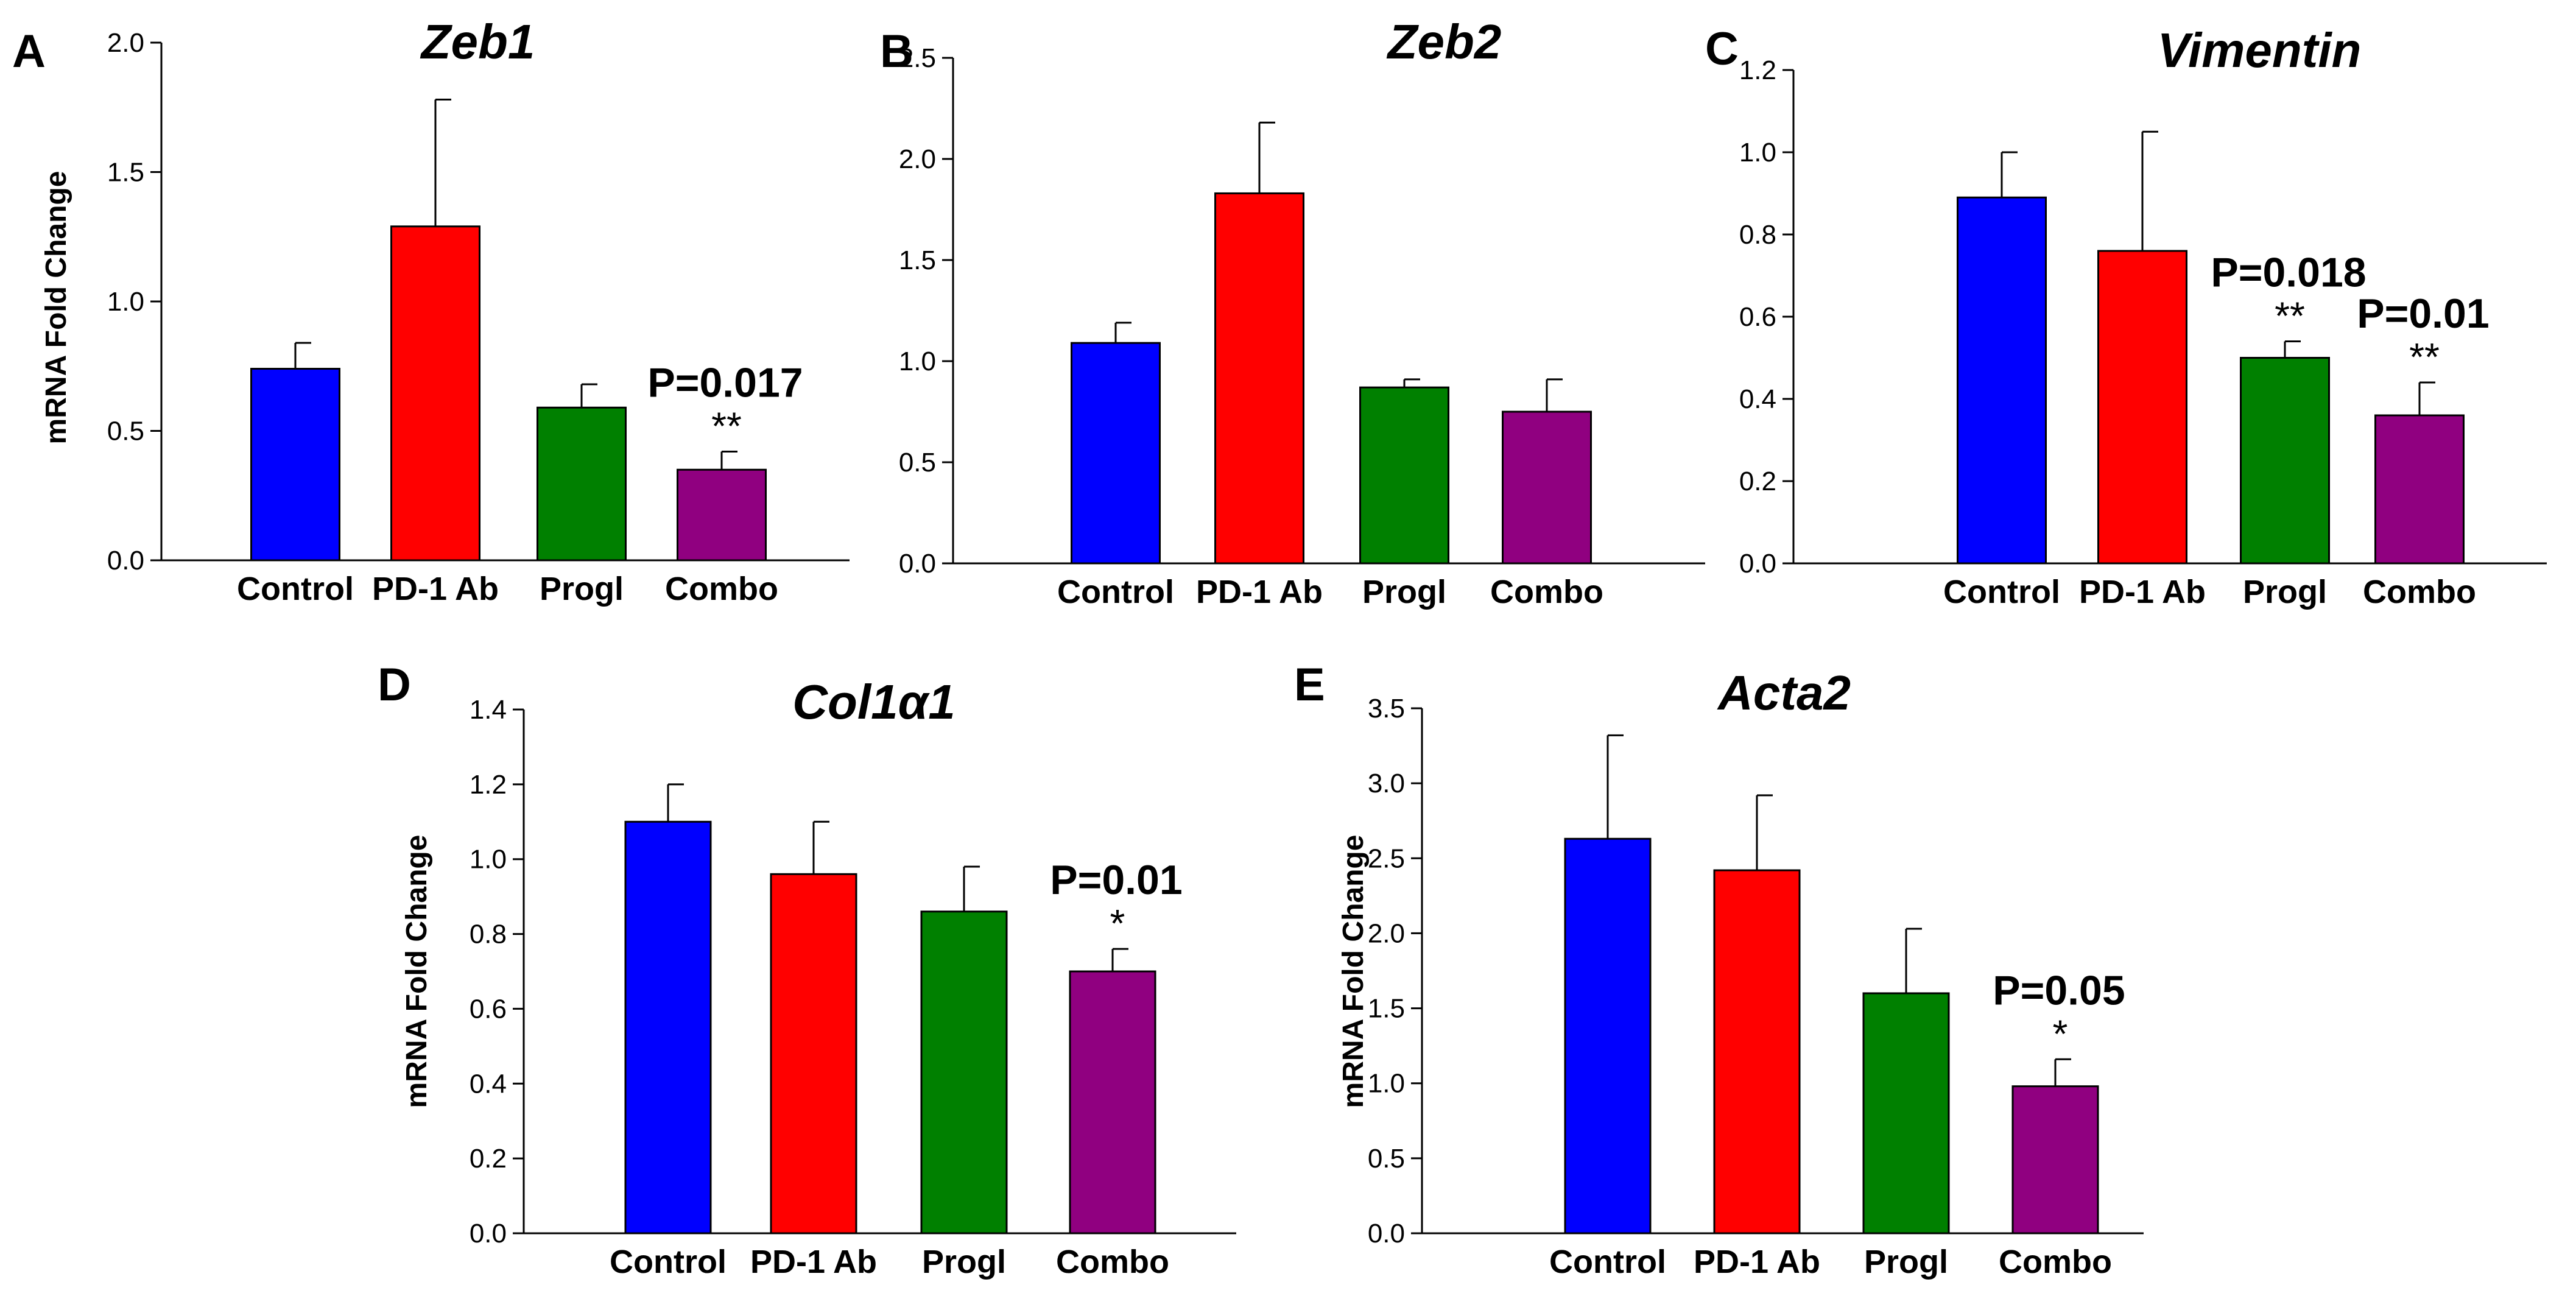 Image resolution: width=2576 pixels, height=1296 pixels. Describe the element at coordinates (873, 702) in the screenshot. I see `chart-title: Col1α1` at that location.